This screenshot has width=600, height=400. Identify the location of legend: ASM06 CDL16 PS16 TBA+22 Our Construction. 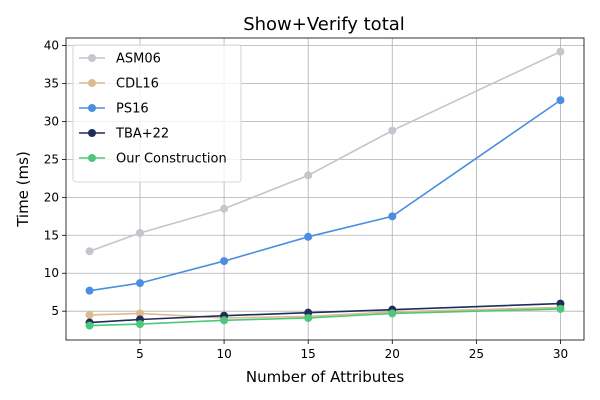
(157, 113).